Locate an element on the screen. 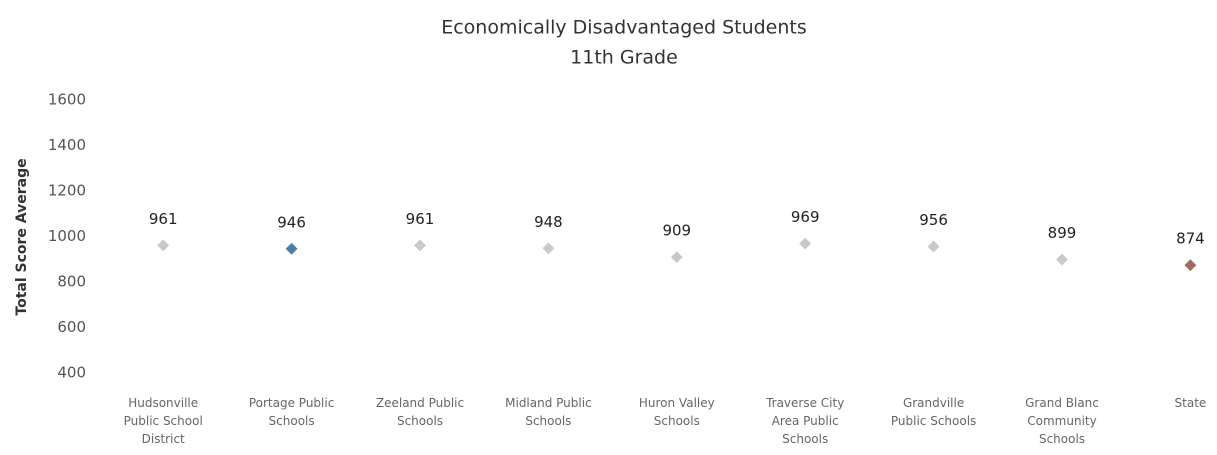 This screenshot has width=1217, height=455. y-tick-label: 1400 is located at coordinates (67, 145).